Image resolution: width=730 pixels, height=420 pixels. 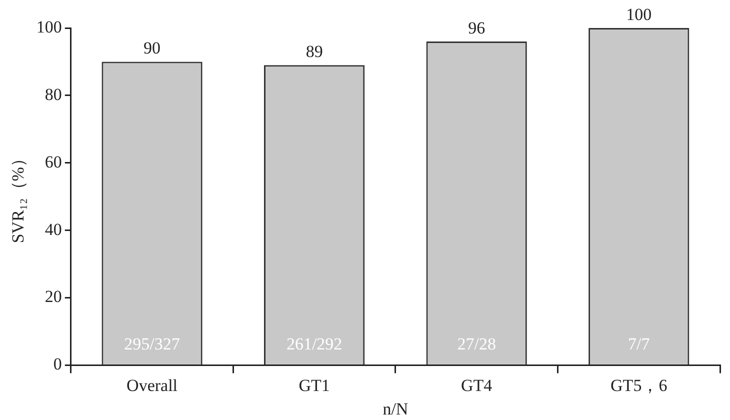 I want to click on y-tick-label: 60, so click(x=53, y=162).